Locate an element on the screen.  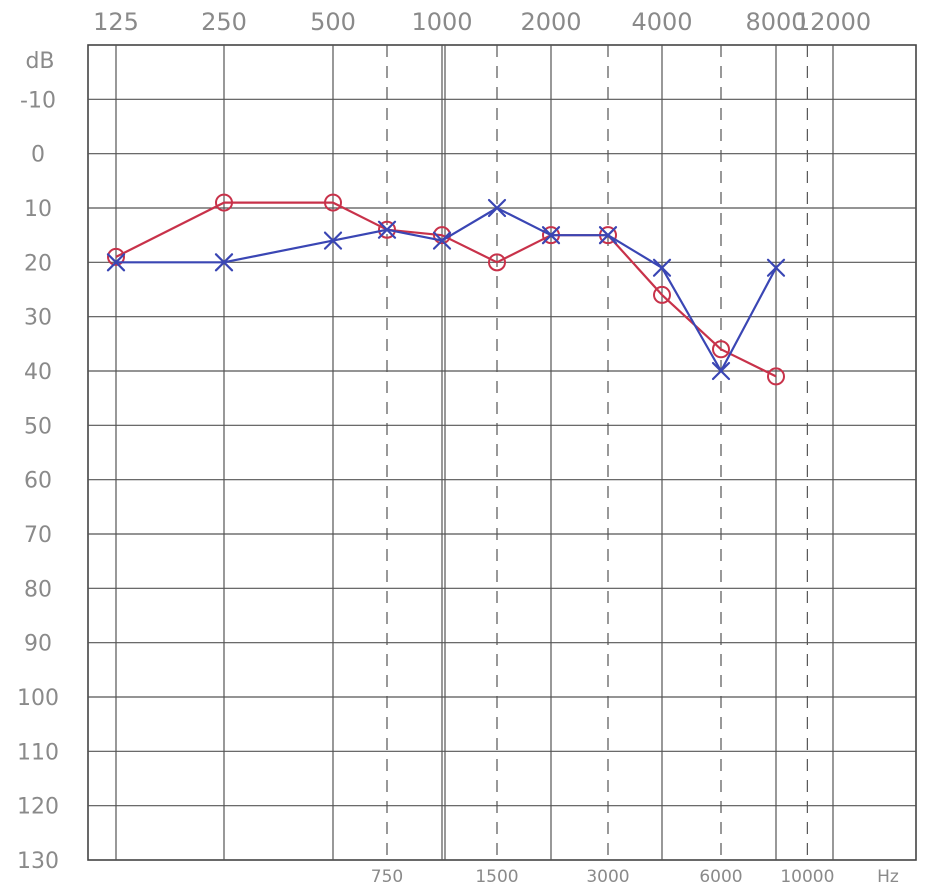
y-tick-label: 80 is located at coordinates (38, 589).